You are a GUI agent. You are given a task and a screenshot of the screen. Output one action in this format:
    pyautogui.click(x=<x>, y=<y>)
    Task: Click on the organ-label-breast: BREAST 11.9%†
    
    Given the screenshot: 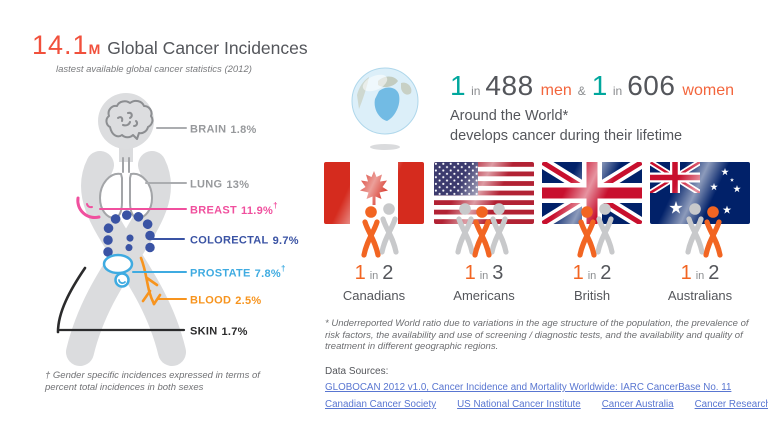 What is the action you would take?
    pyautogui.click(x=234, y=209)
    